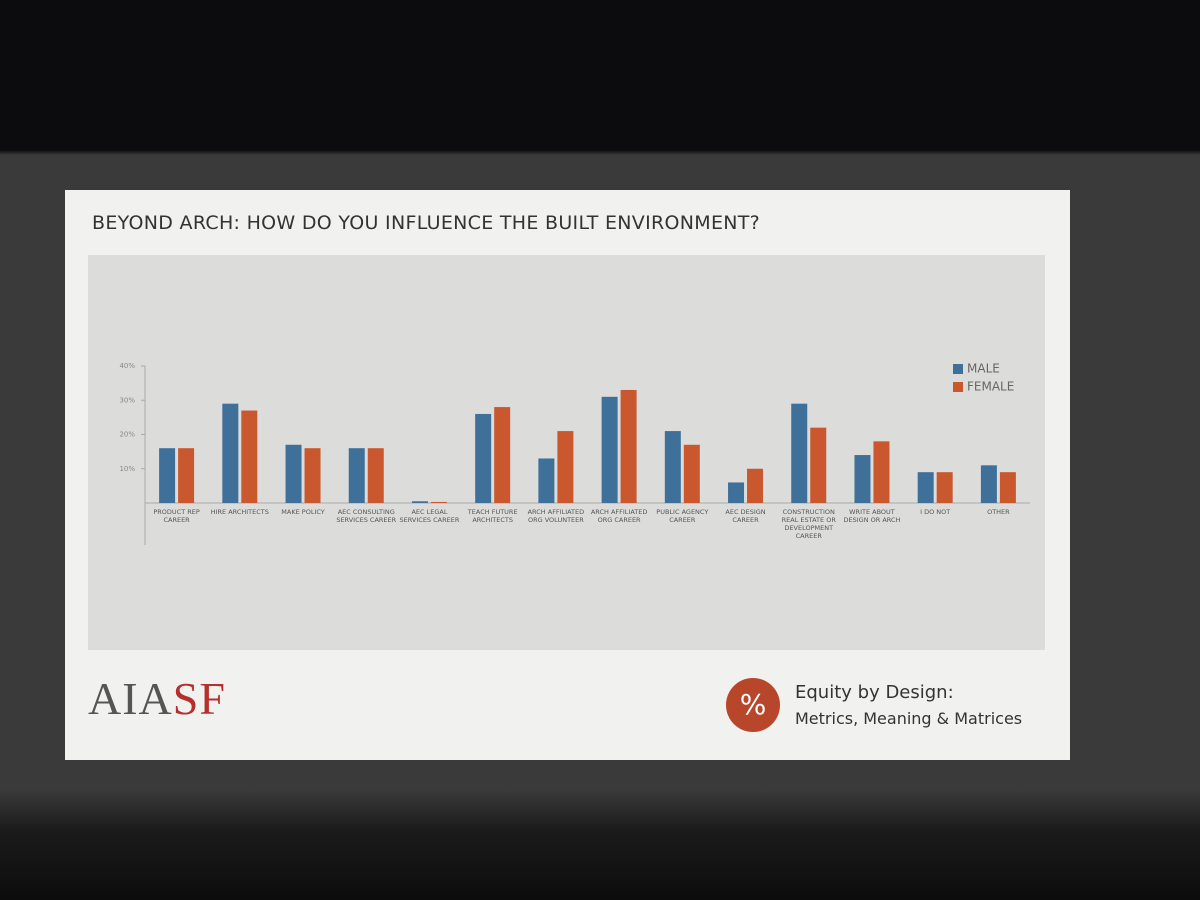  What do you see at coordinates (745, 516) in the screenshot?
I see `x-tick-label: AEC DESIGN CAREER` at bounding box center [745, 516].